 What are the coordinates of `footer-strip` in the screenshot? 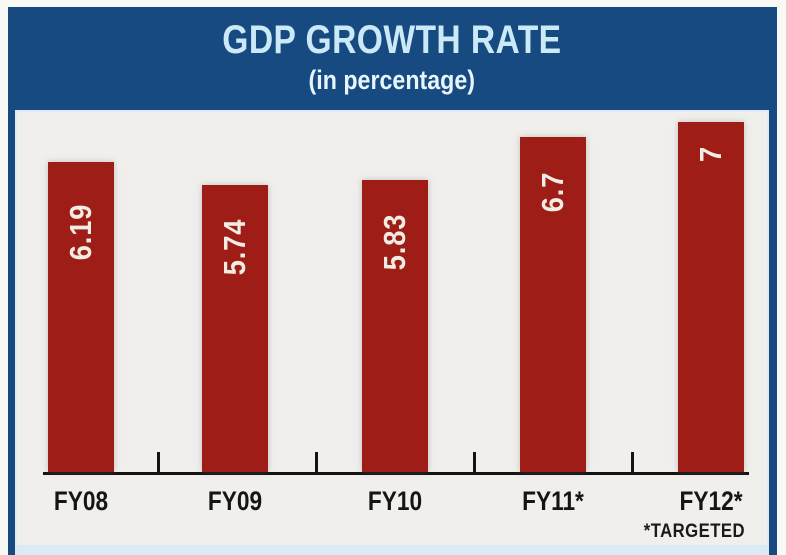 It's located at (392, 550).